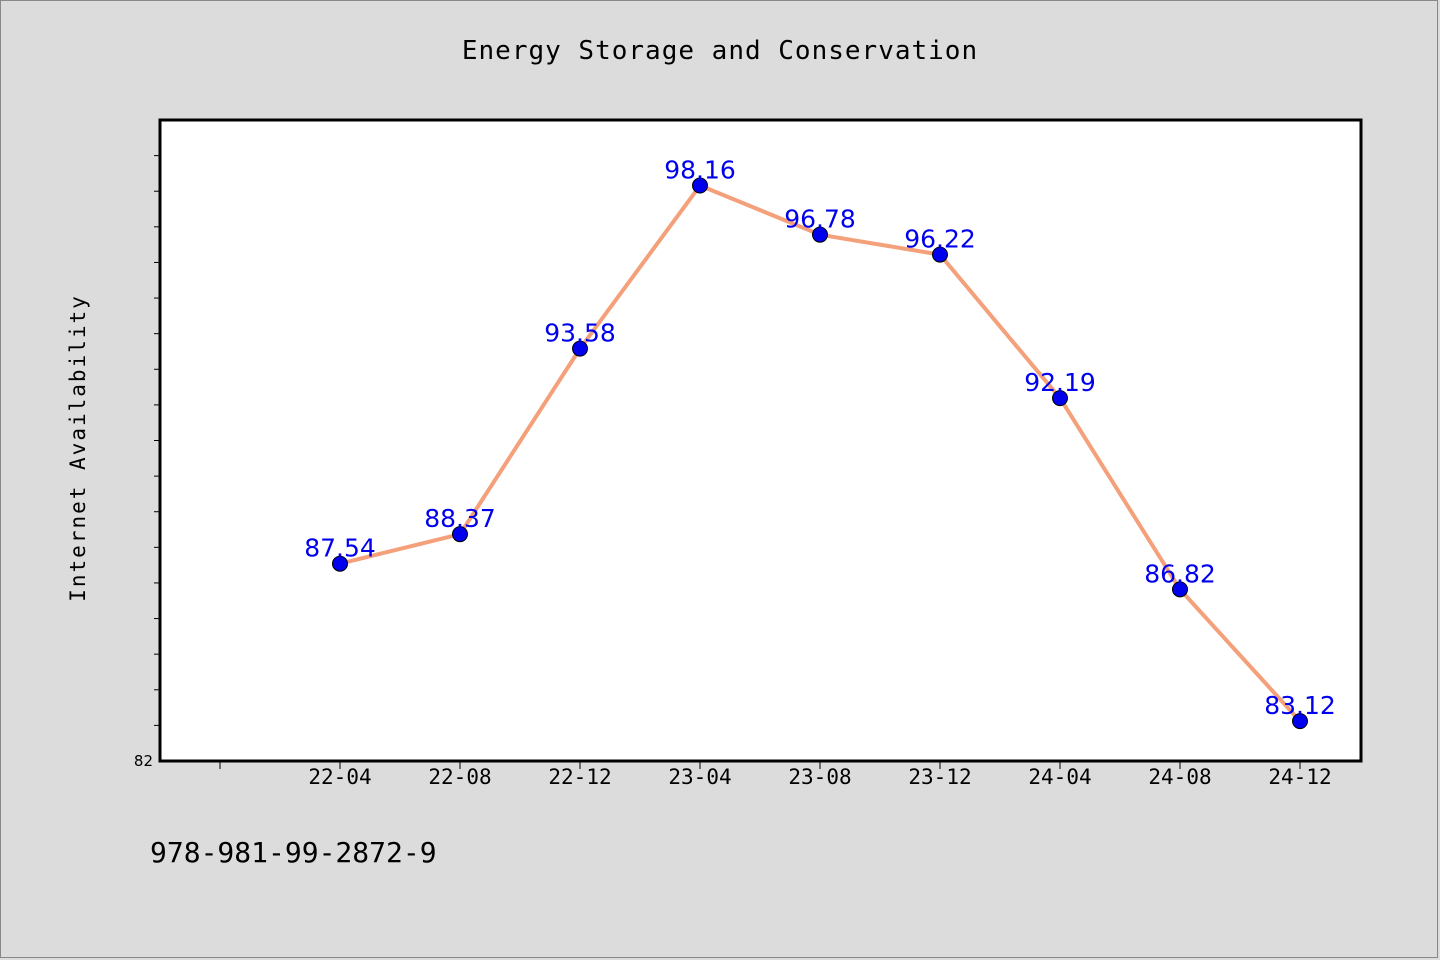 The width and height of the screenshot is (1440, 960). I want to click on x-tick-label: 24-08, so click(1179, 777).